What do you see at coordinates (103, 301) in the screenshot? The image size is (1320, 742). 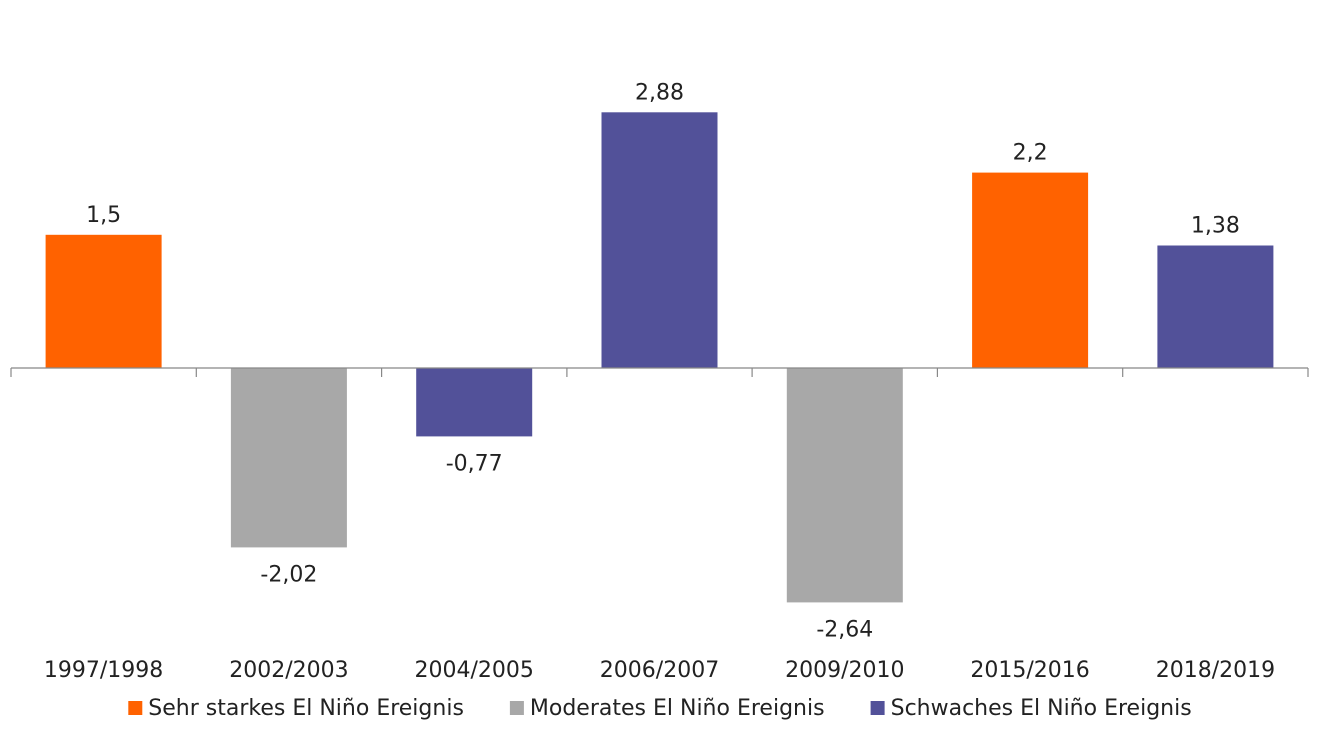 I see `bar-1997-1998` at bounding box center [103, 301].